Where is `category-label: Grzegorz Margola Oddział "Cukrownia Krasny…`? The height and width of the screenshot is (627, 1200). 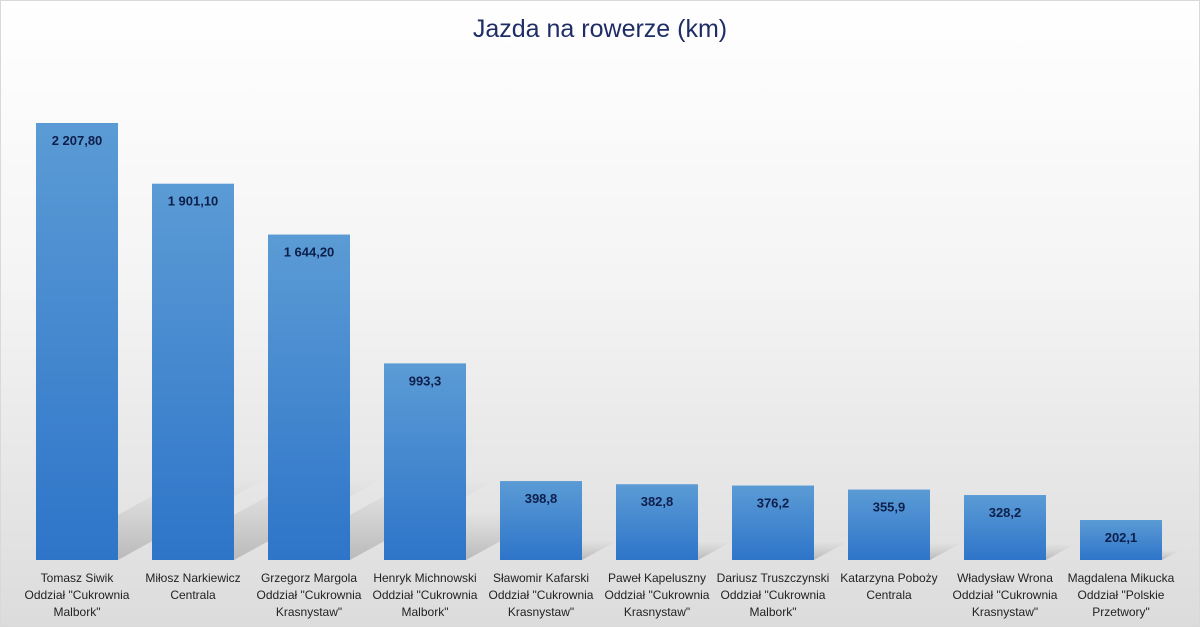 category-label: Grzegorz Margola Oddział "Cukrownia Krasny… is located at coordinates (309, 595).